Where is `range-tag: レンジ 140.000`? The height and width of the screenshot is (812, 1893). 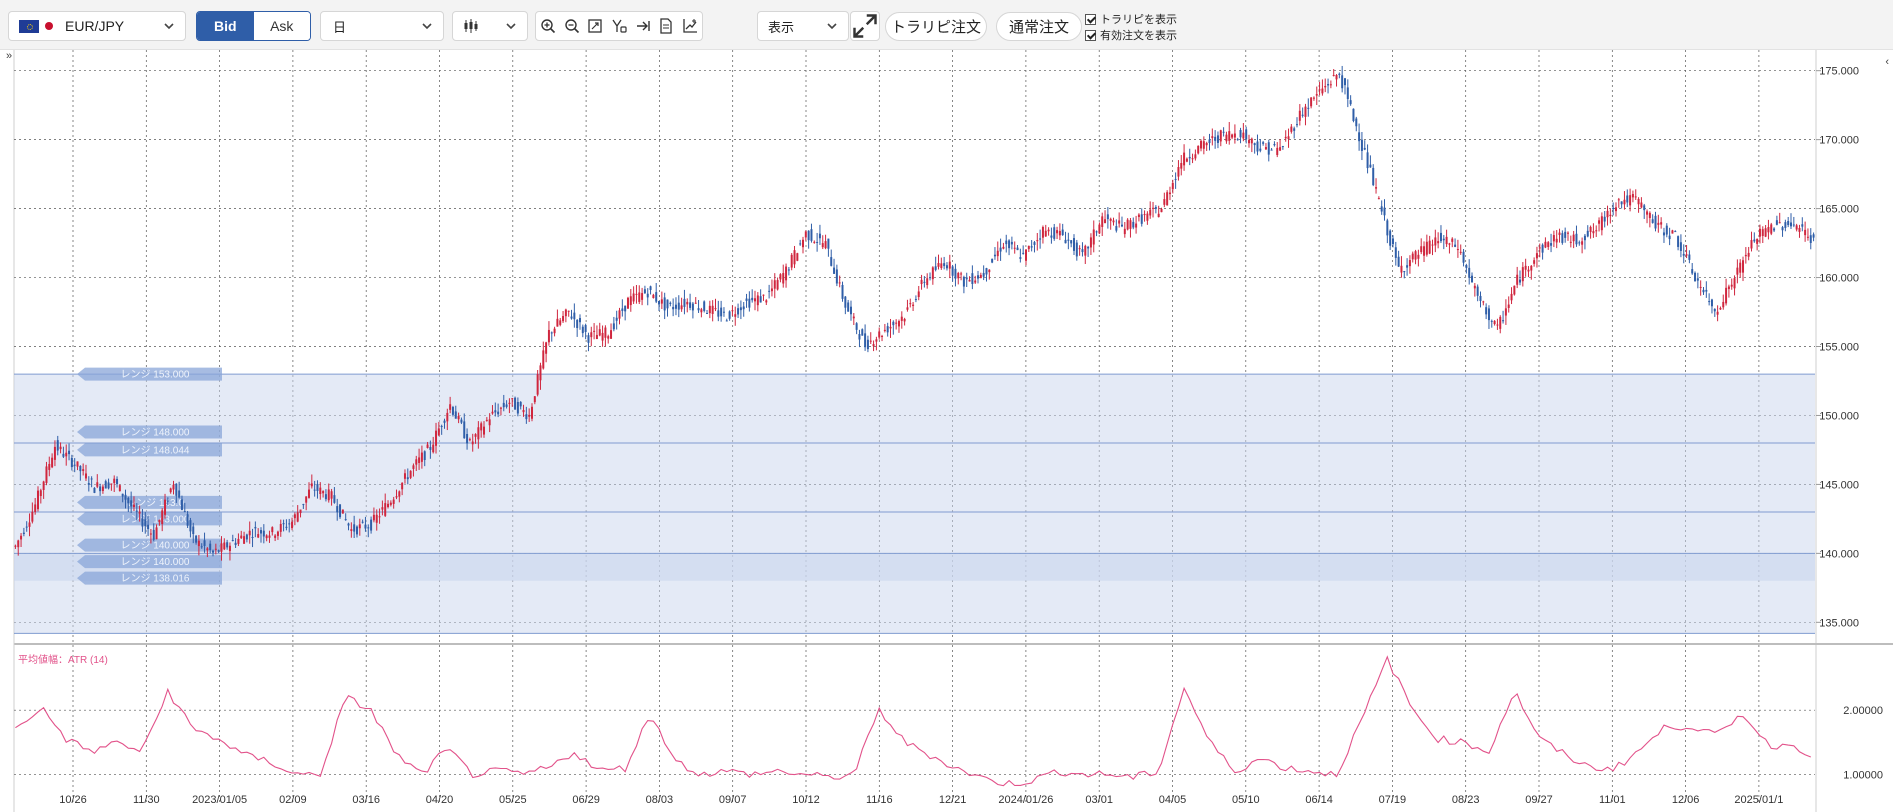
range-tag: レンジ 140.000 is located at coordinates (149, 545).